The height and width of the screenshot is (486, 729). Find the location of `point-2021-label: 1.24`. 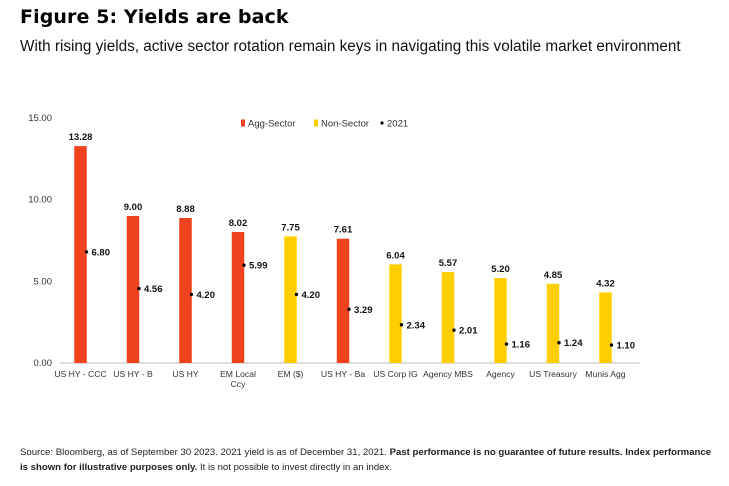

point-2021-label: 1.24 is located at coordinates (573, 343).